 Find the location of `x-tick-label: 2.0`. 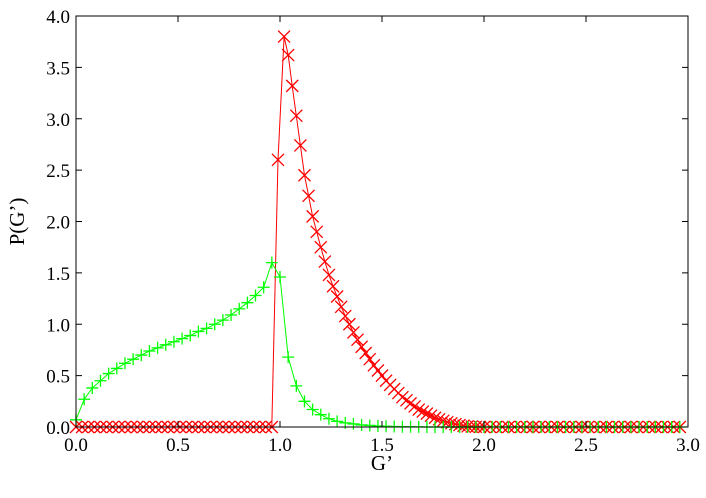

x-tick-label: 2.0 is located at coordinates (484, 445).